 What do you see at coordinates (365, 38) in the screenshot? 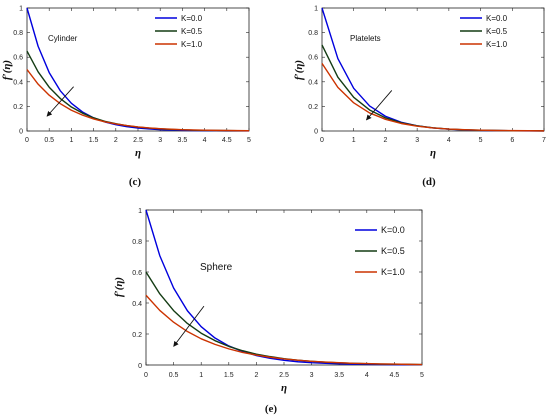
I see `shape-annotation: Platelets` at bounding box center [365, 38].